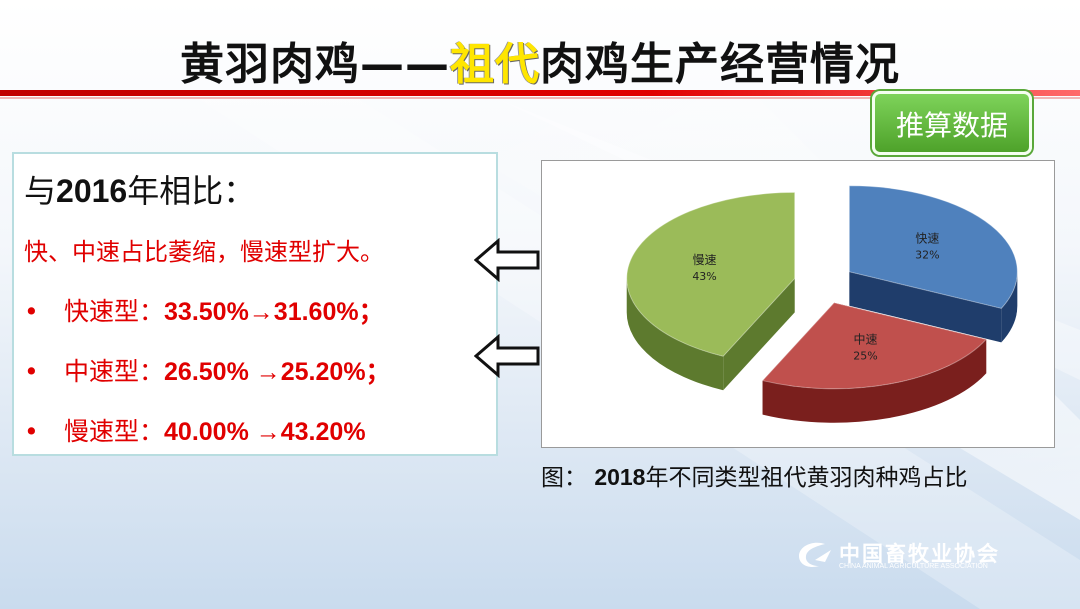  Describe the element at coordinates (40, 191) in the screenshot. I see `heading-prefix: 与` at that location.